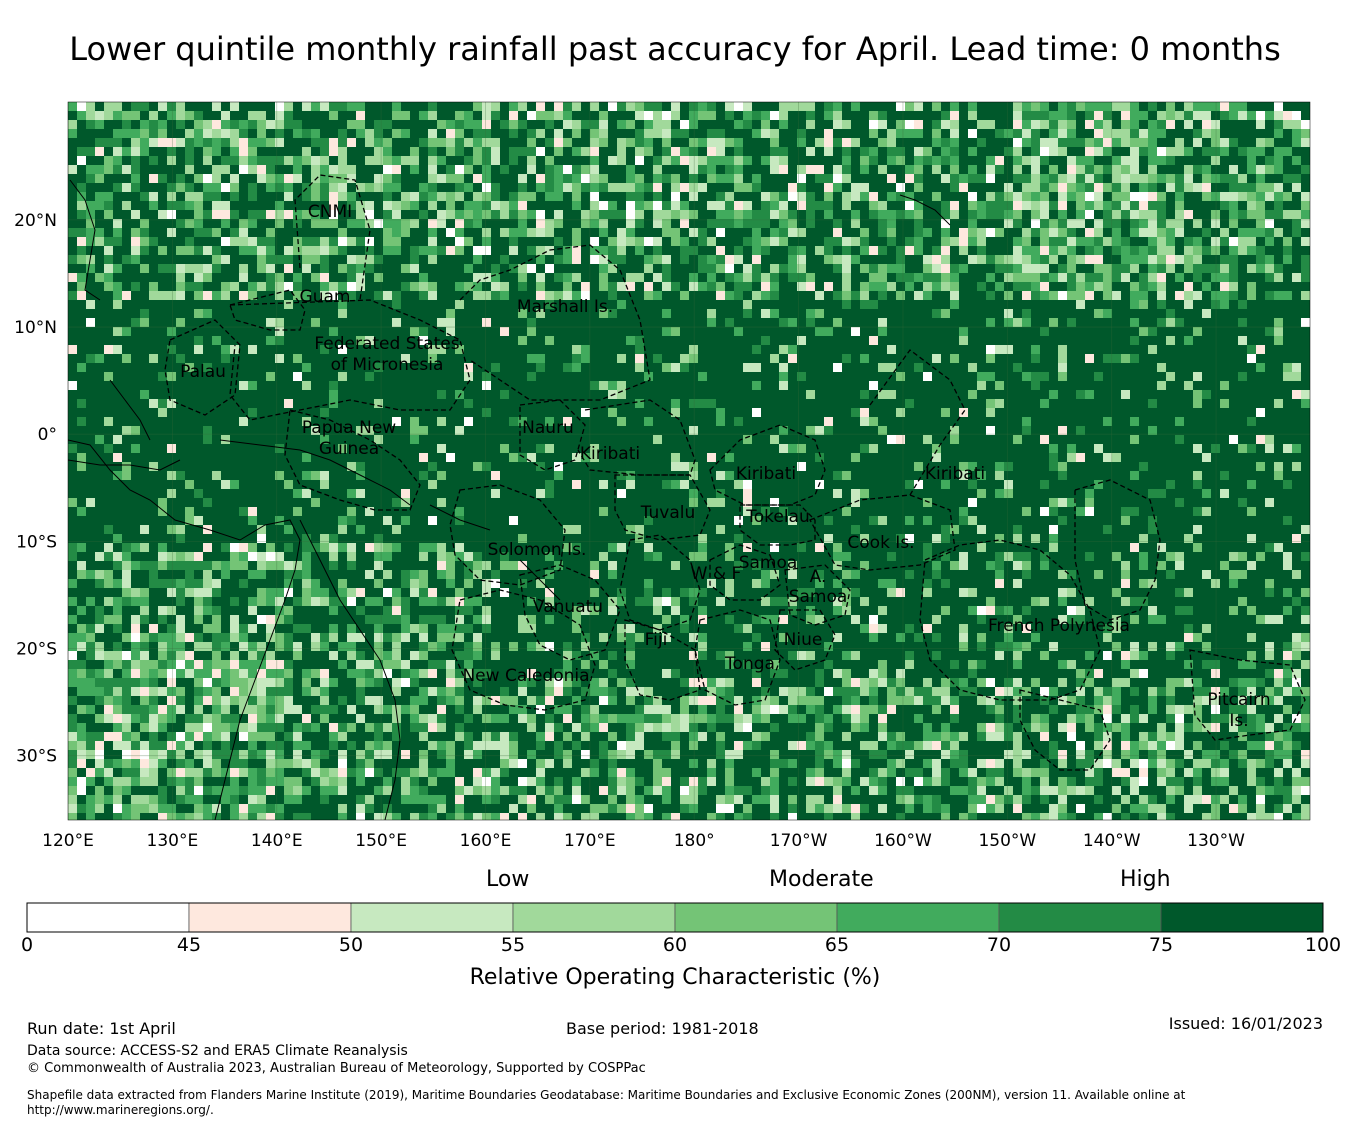 This screenshot has width=1350, height=1125. I want to click on region-label: Nauru, so click(548, 428).